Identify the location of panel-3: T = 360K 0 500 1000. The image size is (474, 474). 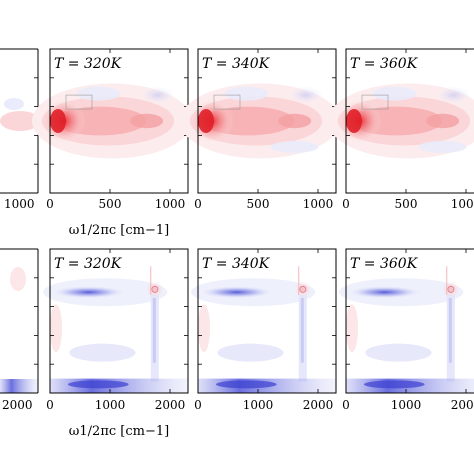
(401, 129).